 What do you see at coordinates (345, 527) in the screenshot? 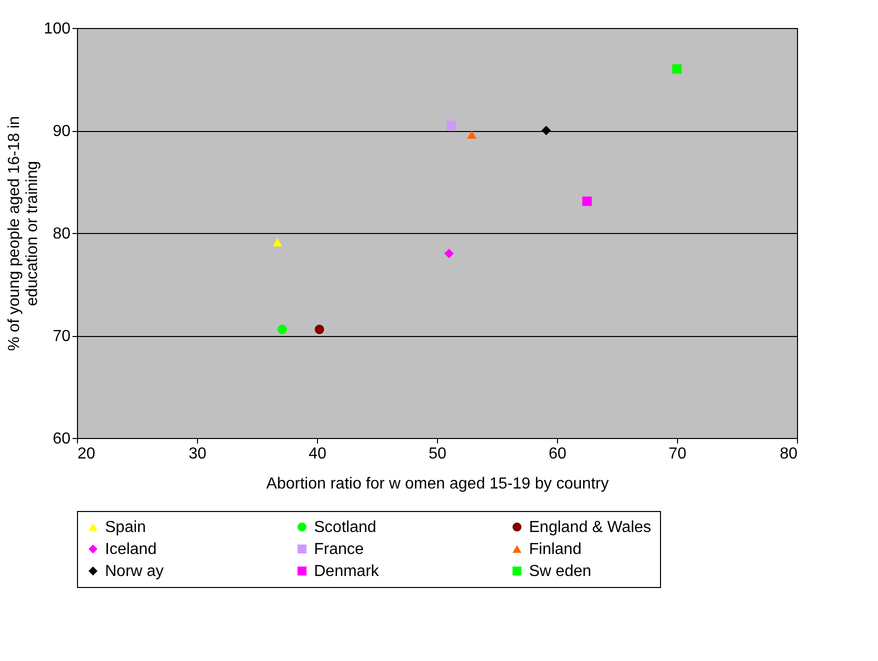
I see `legend-label: Scotland` at bounding box center [345, 527].